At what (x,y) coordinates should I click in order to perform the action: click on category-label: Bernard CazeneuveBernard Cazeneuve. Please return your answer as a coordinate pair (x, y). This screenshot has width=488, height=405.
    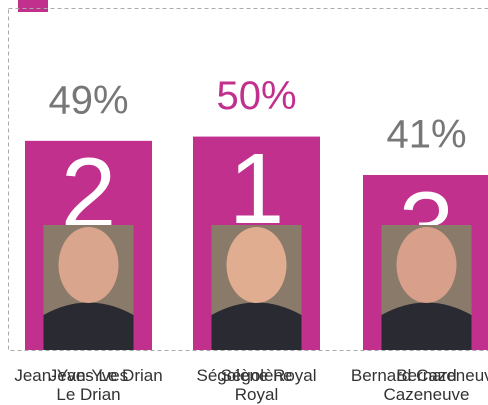
    Looking at the image, I should click on (419, 385).